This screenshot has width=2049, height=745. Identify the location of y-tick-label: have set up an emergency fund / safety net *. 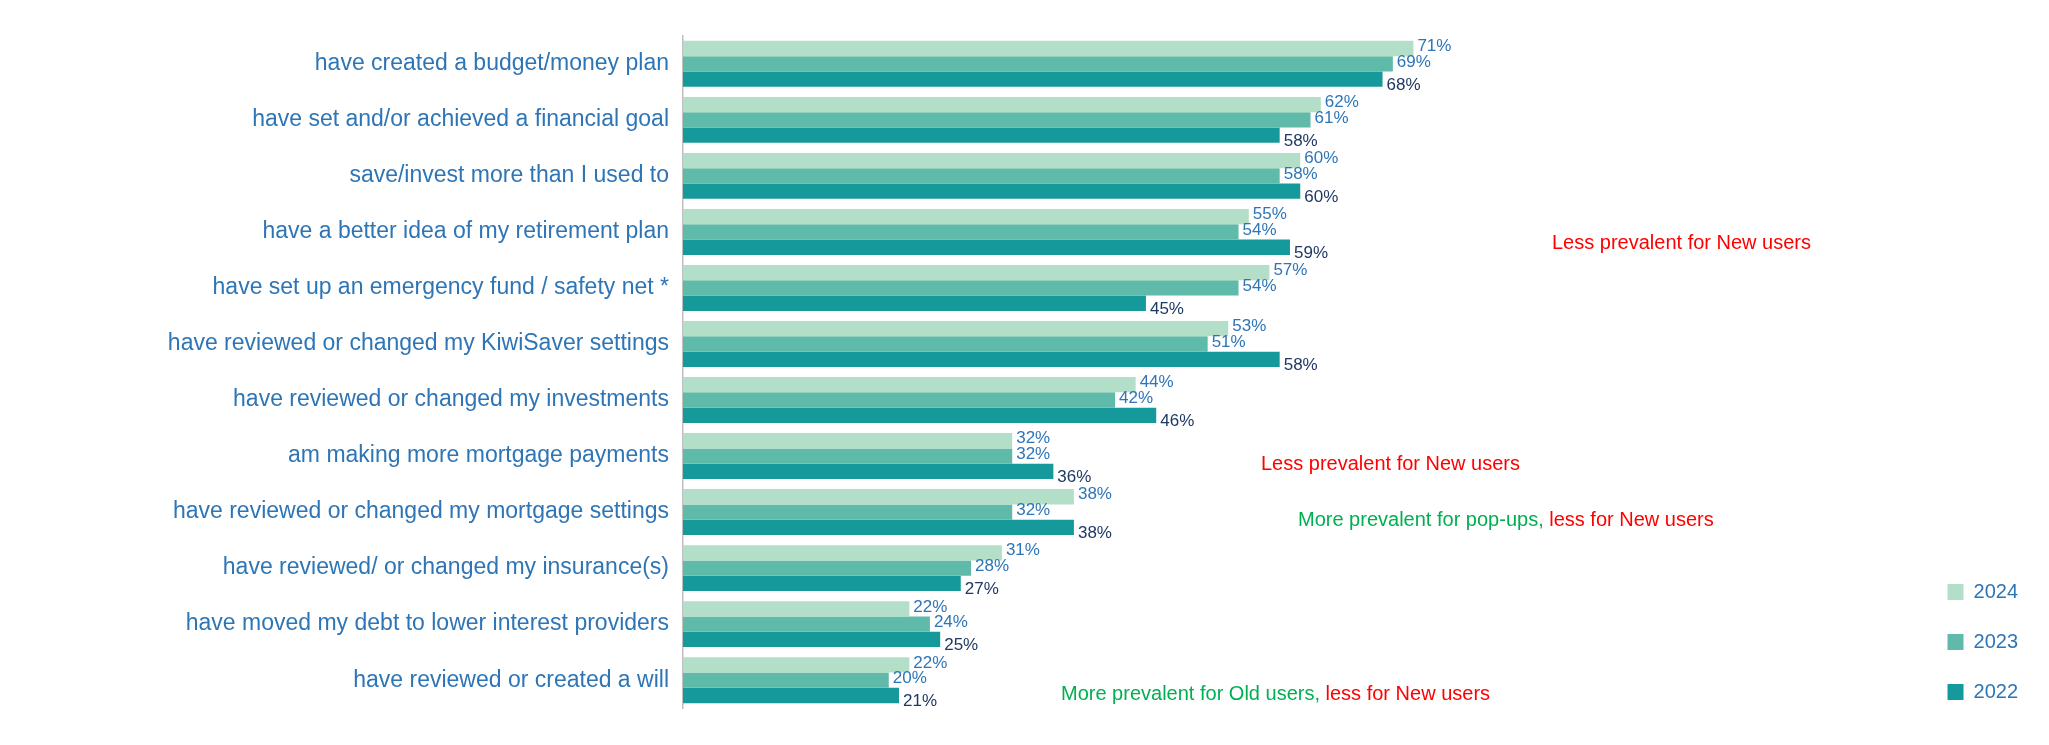
(441, 286).